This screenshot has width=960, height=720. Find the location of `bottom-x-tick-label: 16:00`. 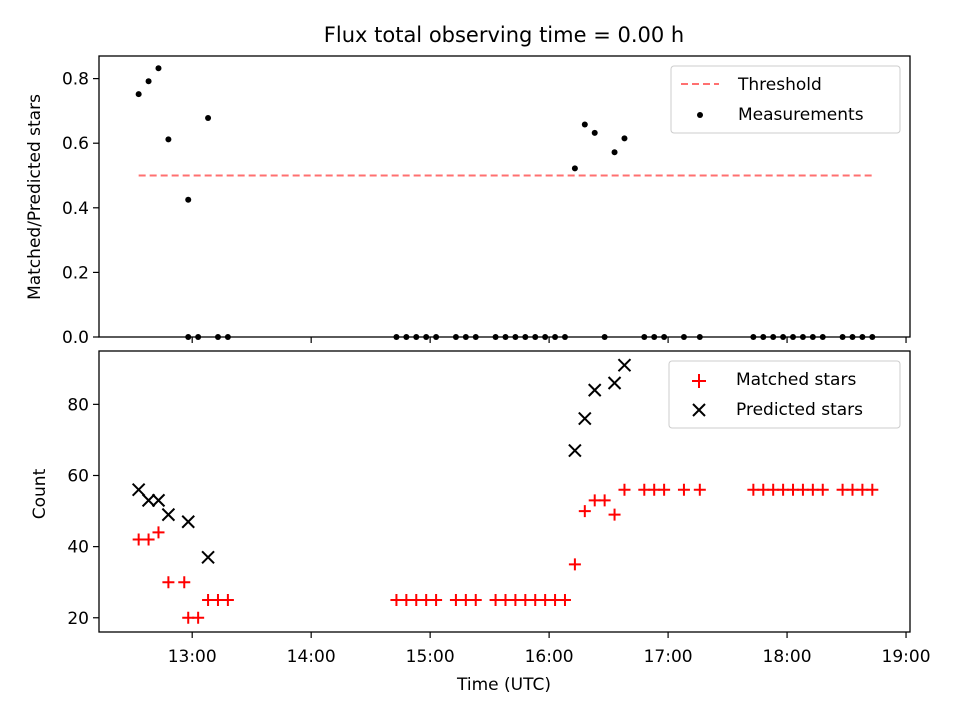

bottom-x-tick-label: 16:00 is located at coordinates (549, 657).